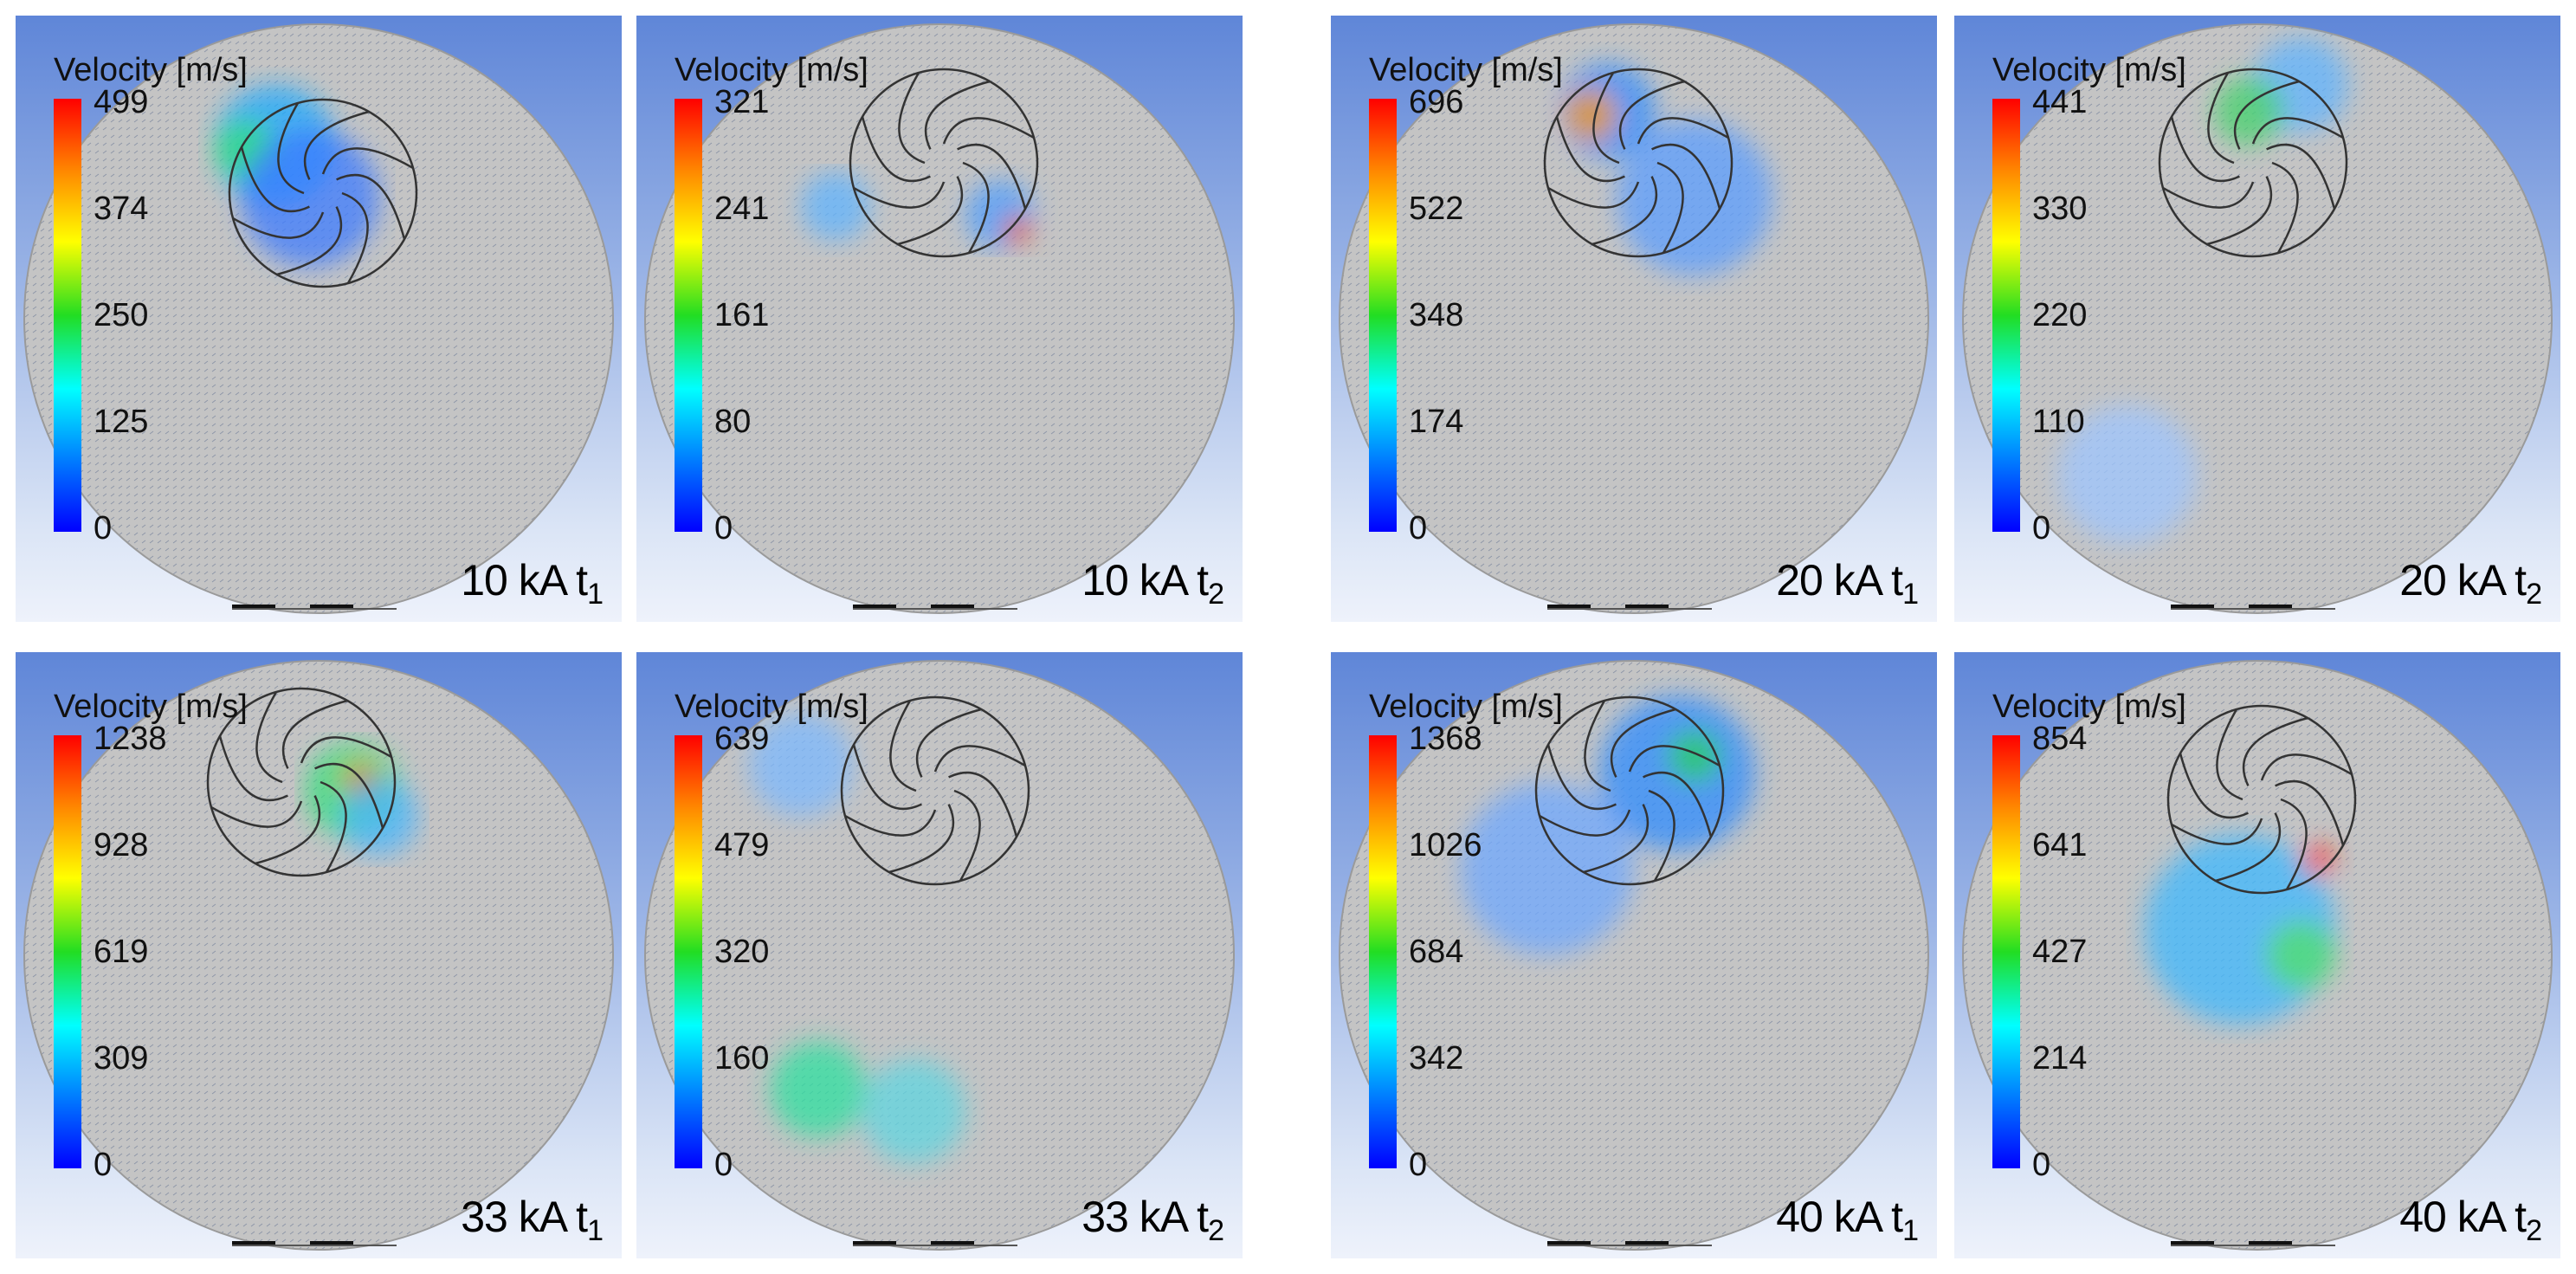 The image size is (2576, 1274). Describe the element at coordinates (742, 315) in the screenshot. I see `colorbar-tick: 161` at that location.